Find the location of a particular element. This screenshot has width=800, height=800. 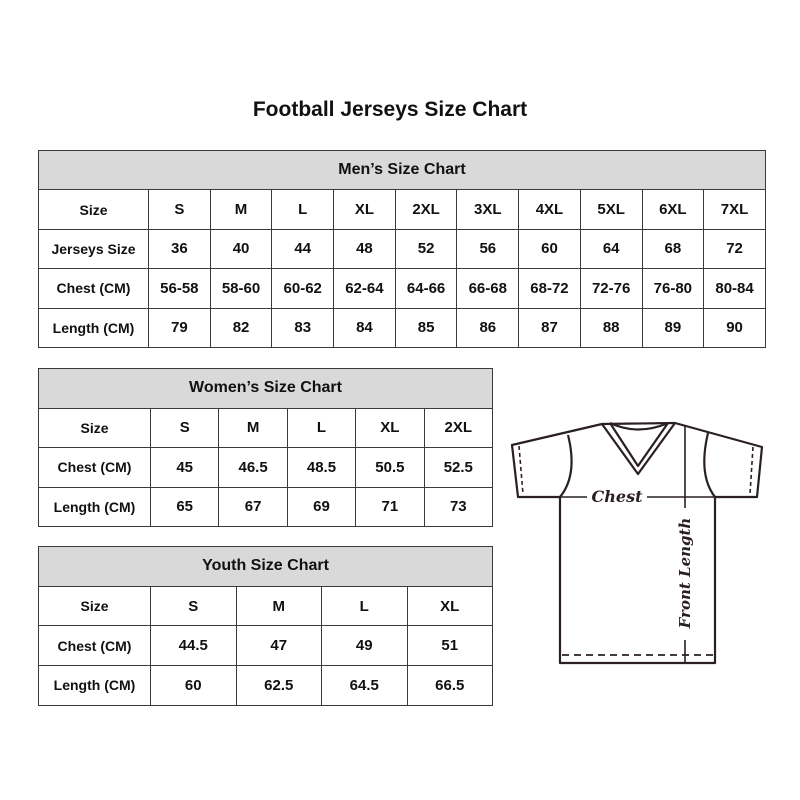

table-cell: 44 is located at coordinates (303, 249).